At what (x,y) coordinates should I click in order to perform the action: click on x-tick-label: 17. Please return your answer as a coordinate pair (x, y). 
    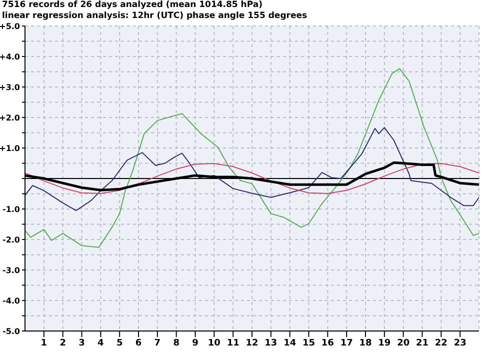
    Looking at the image, I should click on (346, 343).